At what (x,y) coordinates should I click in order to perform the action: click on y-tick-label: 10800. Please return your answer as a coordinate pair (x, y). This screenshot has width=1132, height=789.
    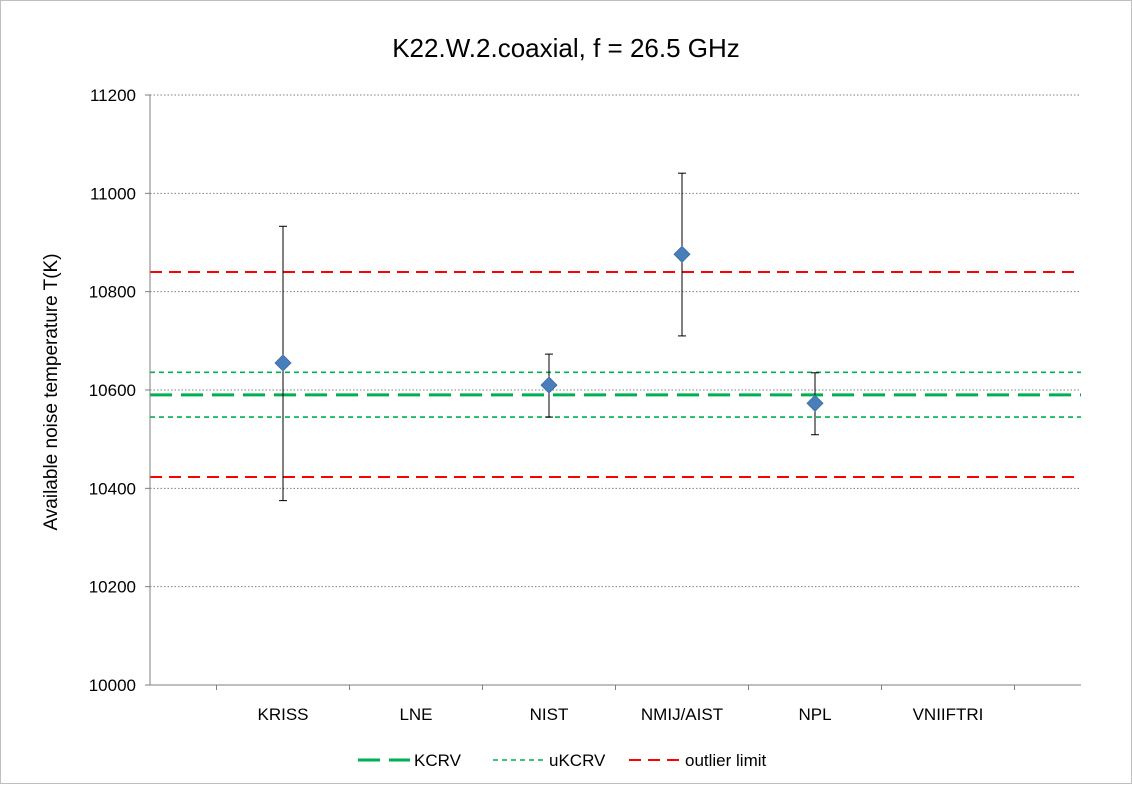
    Looking at the image, I should click on (112, 292).